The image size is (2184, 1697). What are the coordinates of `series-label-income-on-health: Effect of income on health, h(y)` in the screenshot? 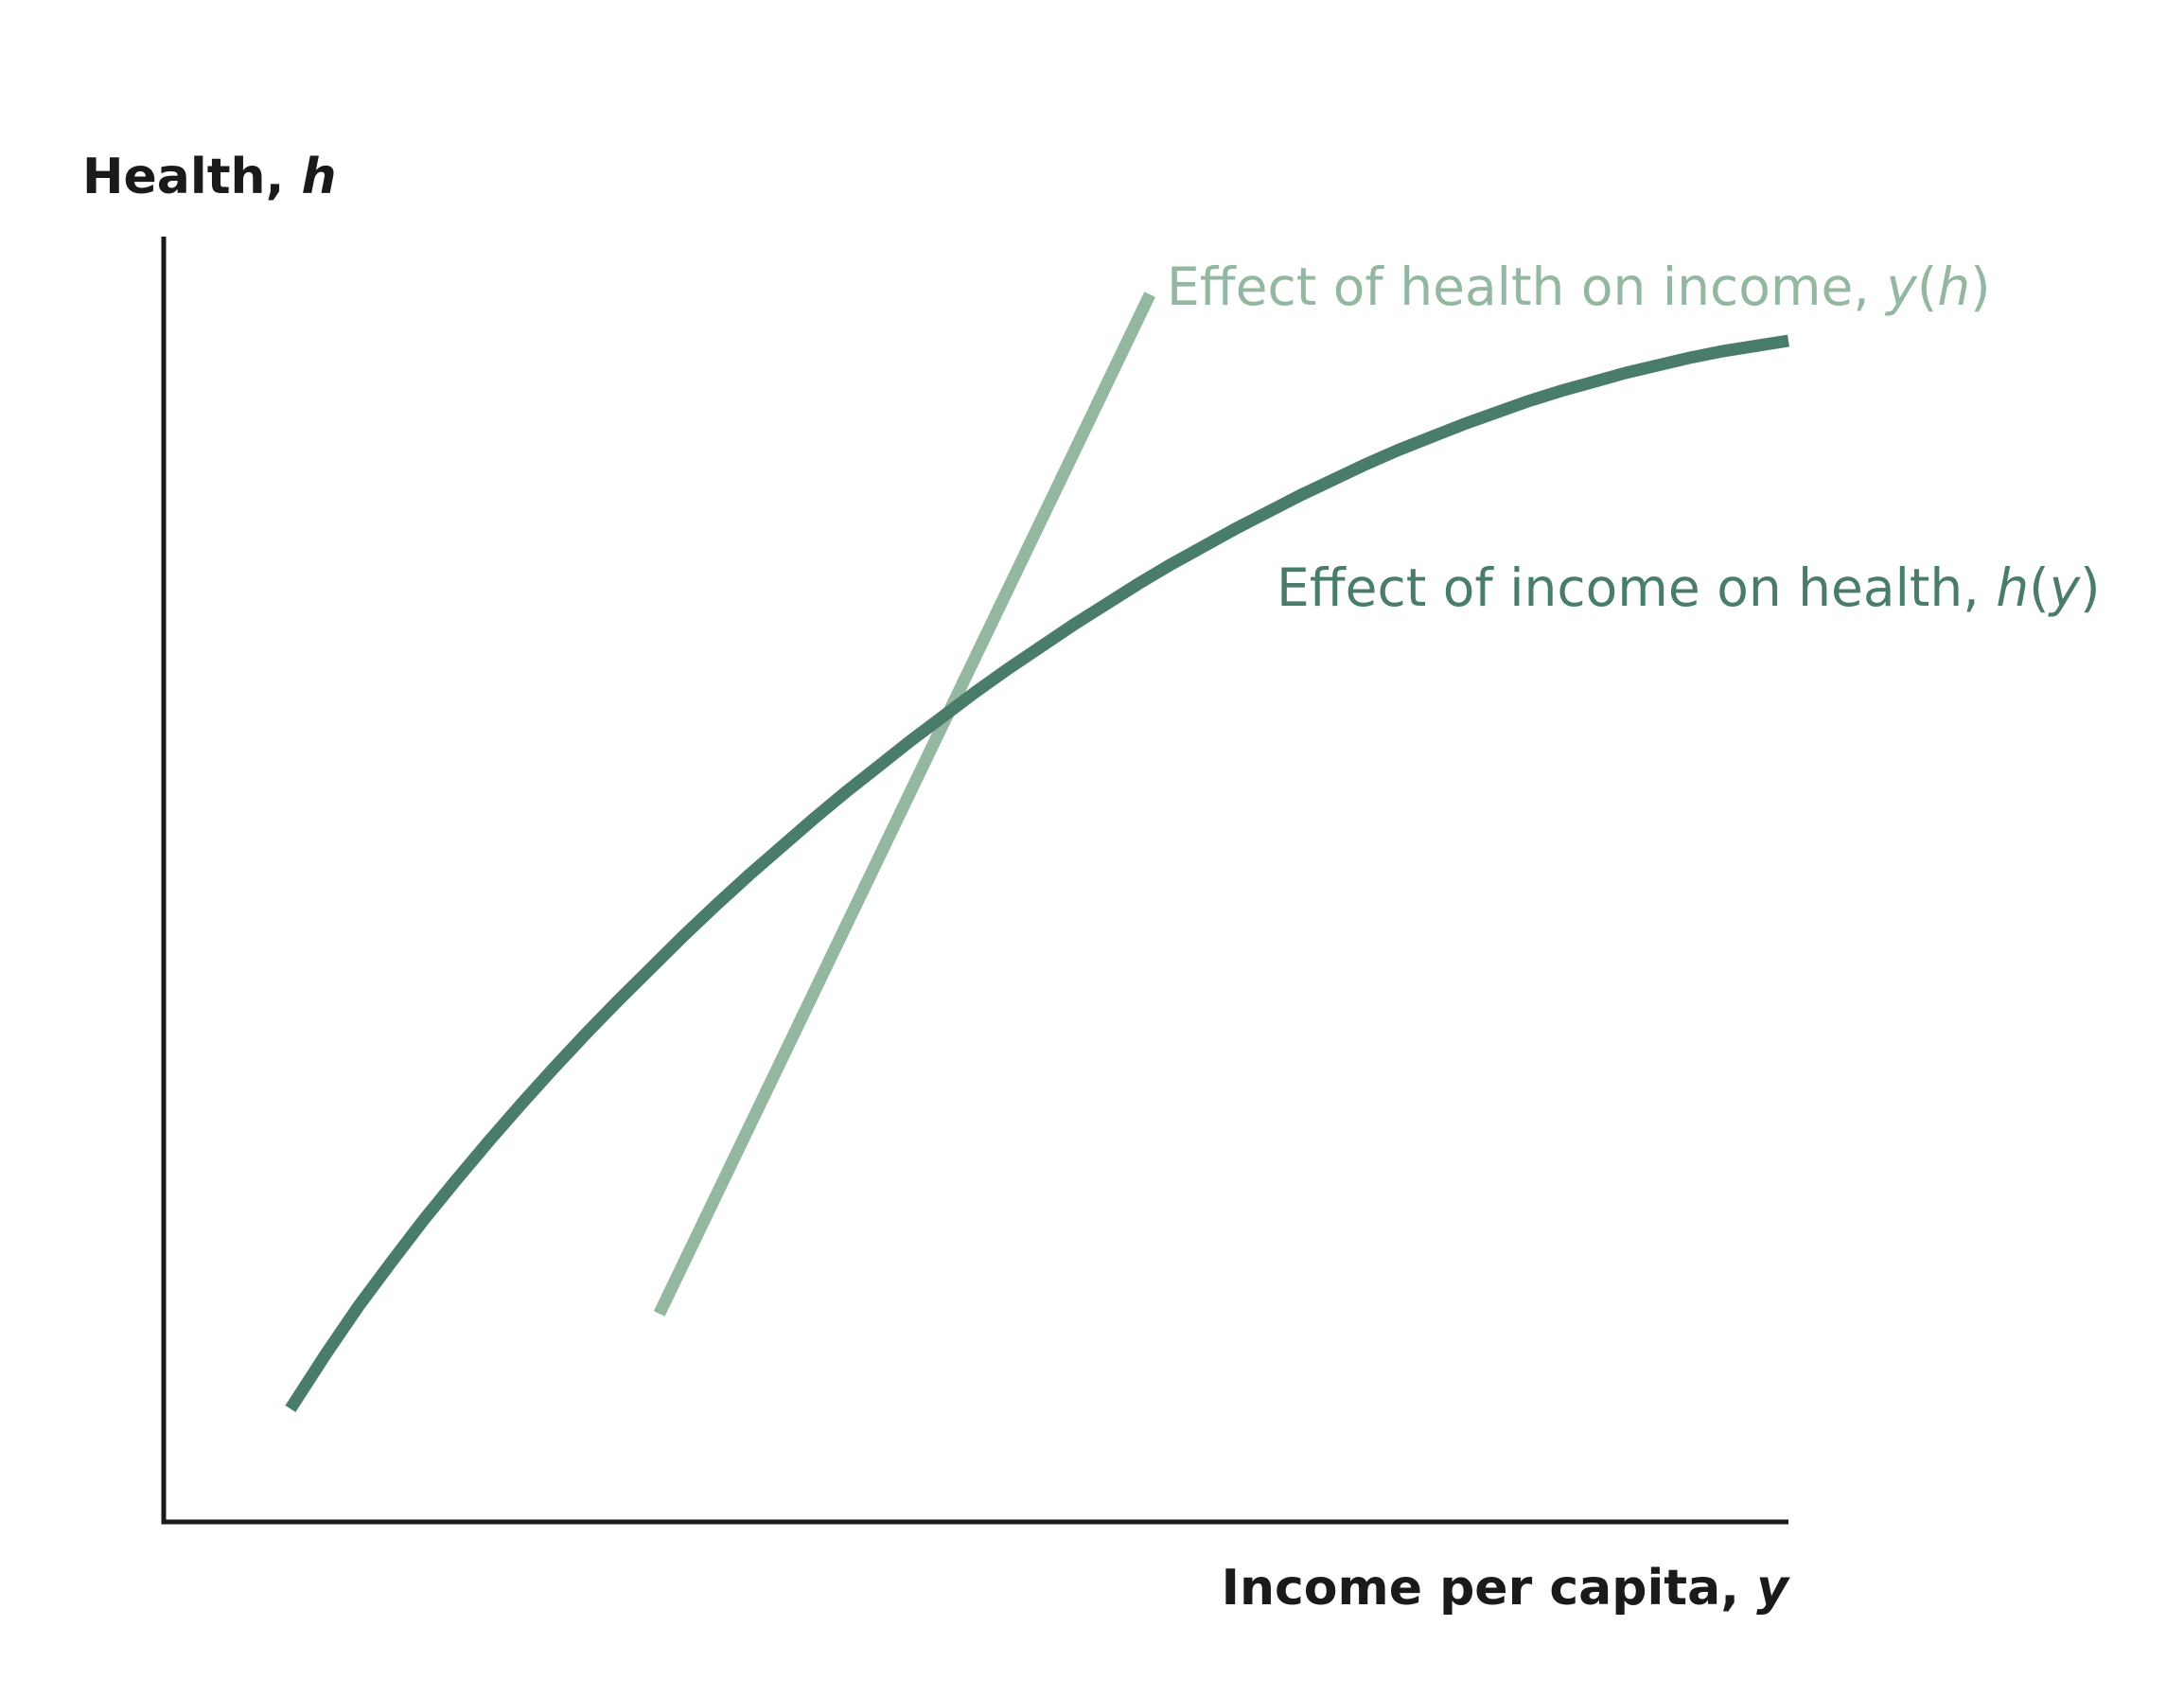 It's located at (1689, 587).